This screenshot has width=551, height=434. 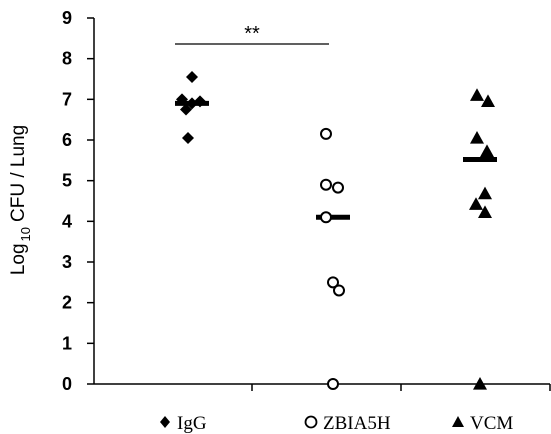 I want to click on y-title-prefix: Log, so click(x=18, y=259).